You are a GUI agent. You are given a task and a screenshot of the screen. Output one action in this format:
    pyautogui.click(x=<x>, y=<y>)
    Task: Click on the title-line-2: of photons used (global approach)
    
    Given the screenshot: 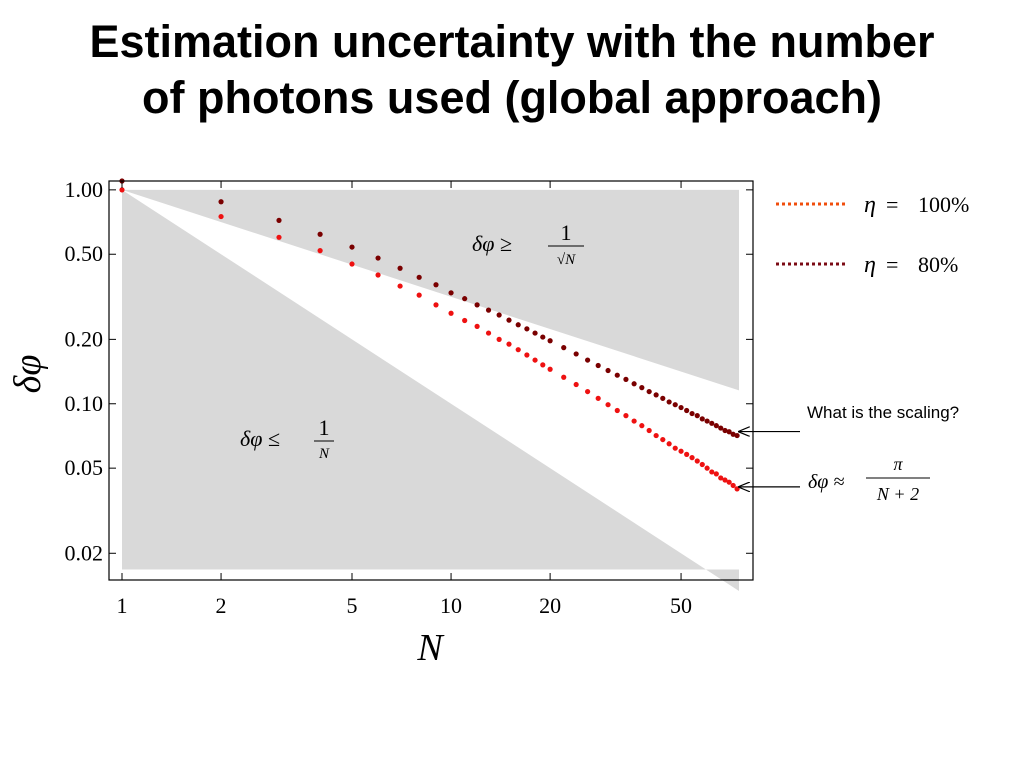 What is the action you would take?
    pyautogui.click(x=512, y=97)
    